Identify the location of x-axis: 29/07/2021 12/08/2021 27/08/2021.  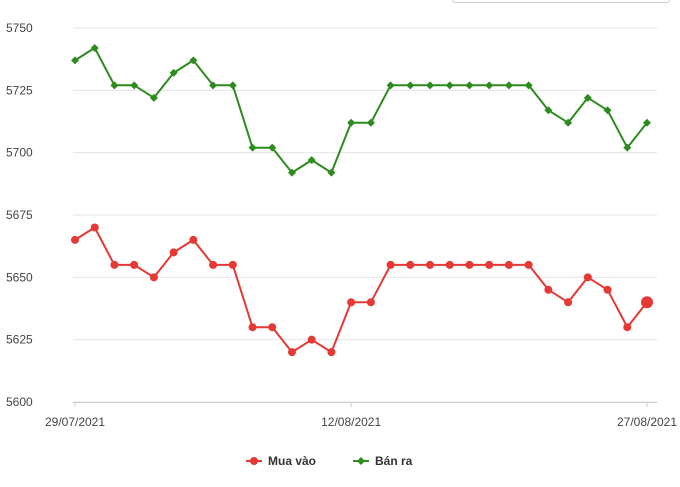
(361, 415).